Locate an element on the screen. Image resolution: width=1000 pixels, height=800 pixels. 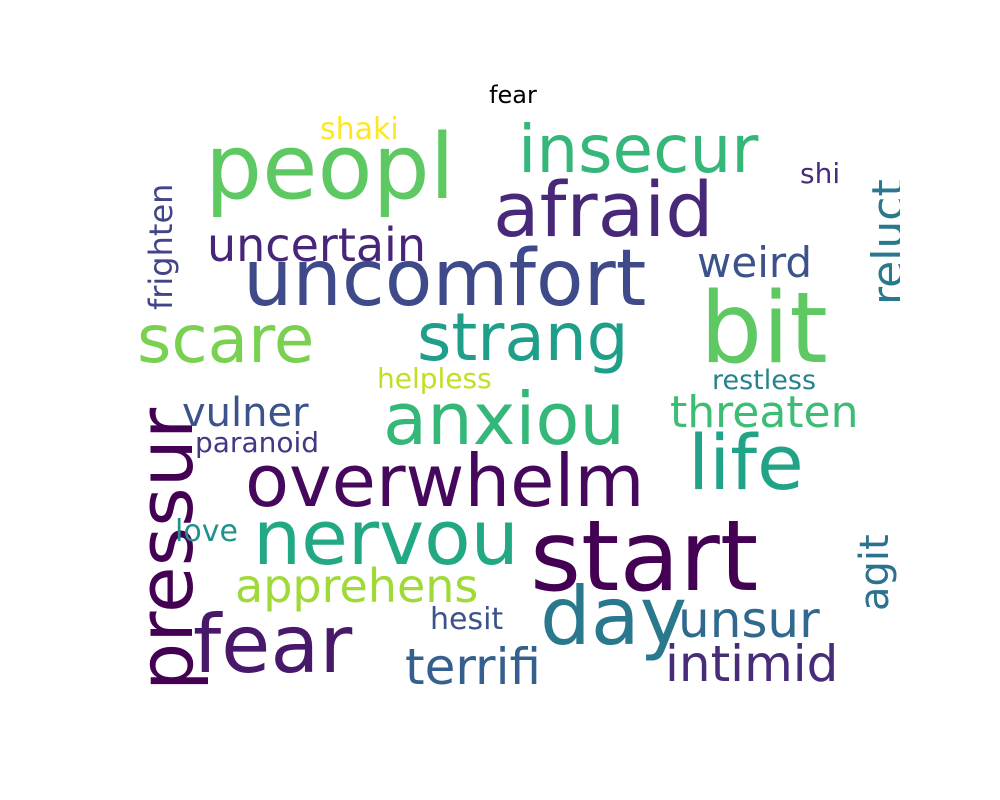
cloud-word: paranoid is located at coordinates (257, 442).